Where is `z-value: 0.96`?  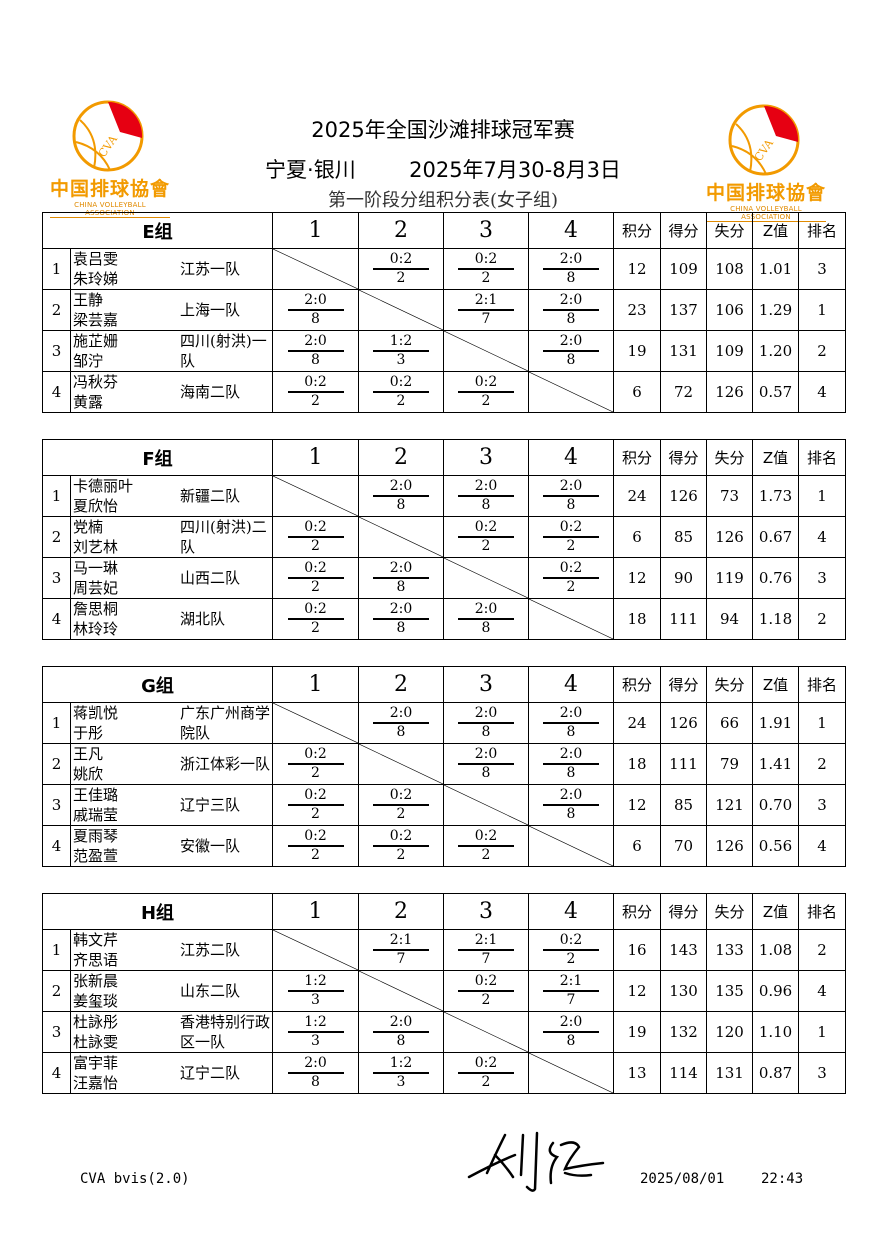 z-value: 0.96 is located at coordinates (776, 991).